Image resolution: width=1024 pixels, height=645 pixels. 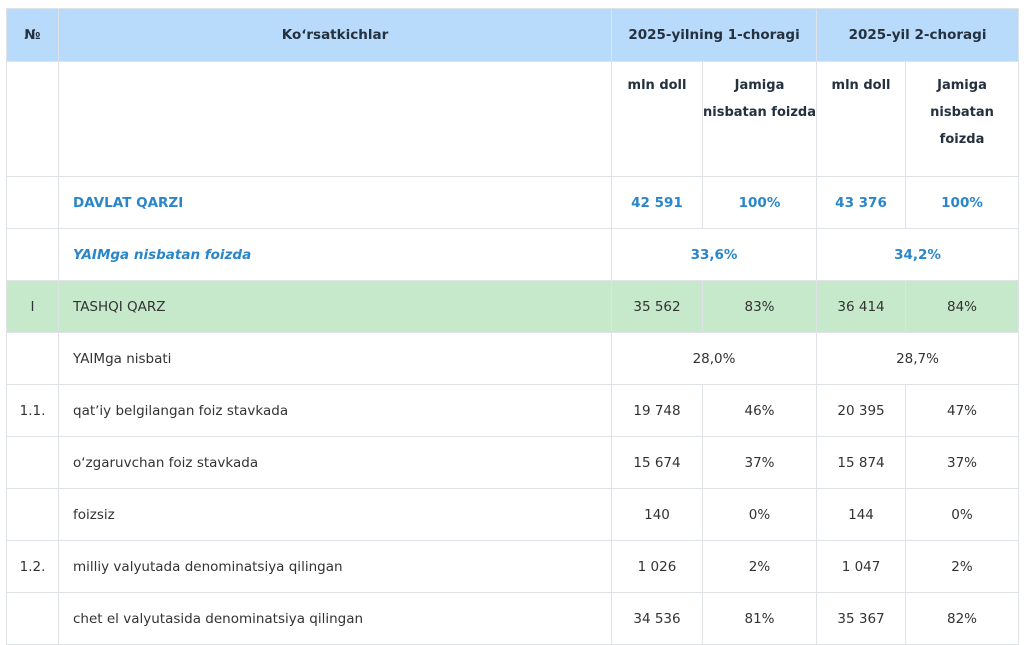 I want to click on row-label: qatʼiy belgilangan foiz stavkada, so click(x=335, y=410).